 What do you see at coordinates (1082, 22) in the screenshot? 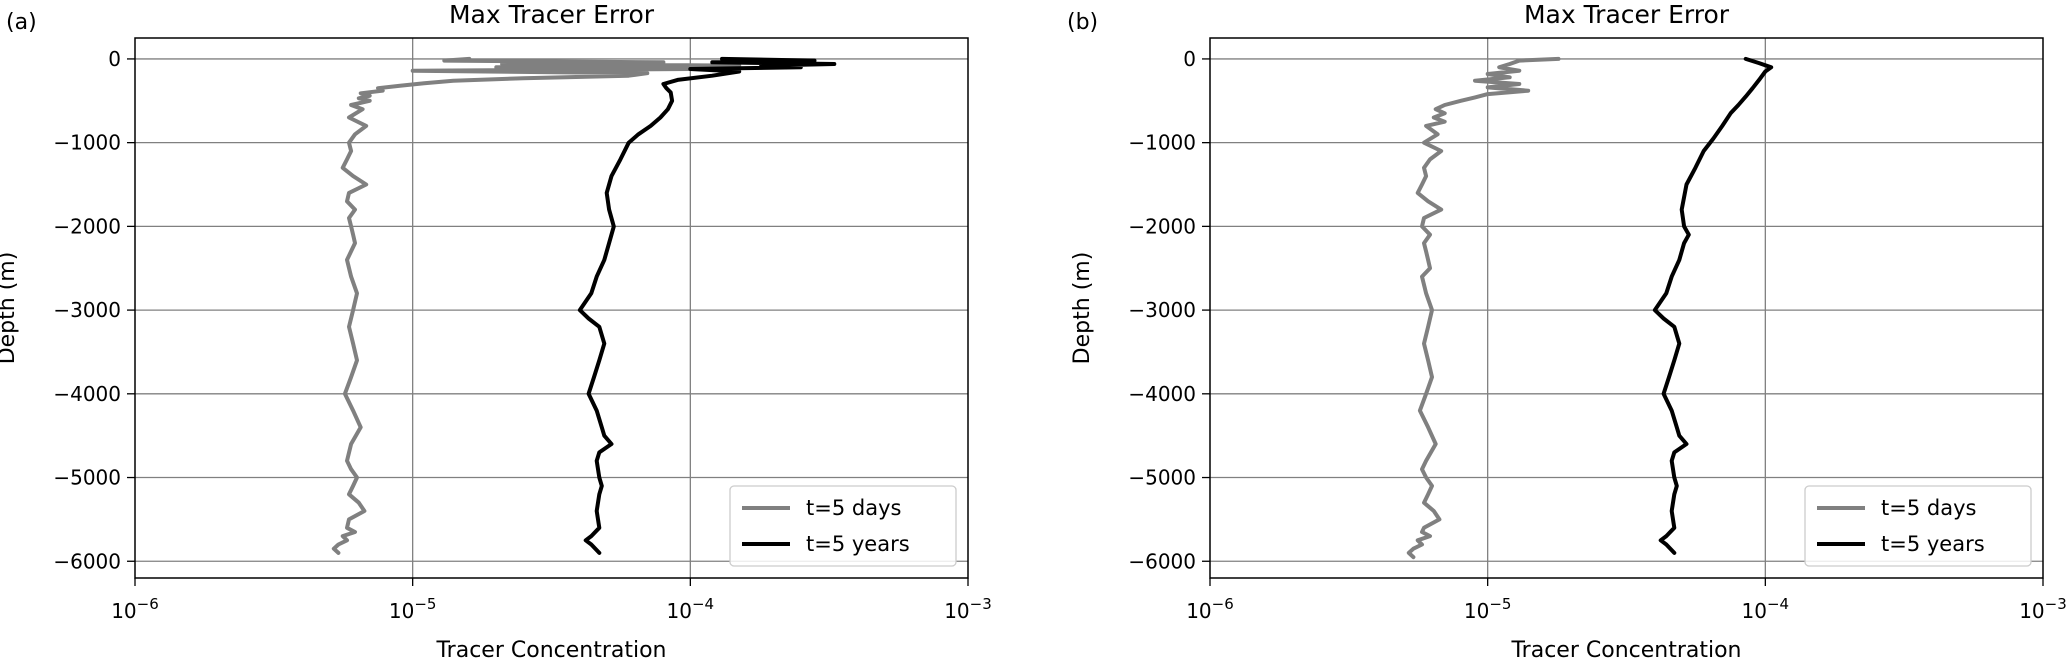
I see `panel-label: (b)` at bounding box center [1082, 22].